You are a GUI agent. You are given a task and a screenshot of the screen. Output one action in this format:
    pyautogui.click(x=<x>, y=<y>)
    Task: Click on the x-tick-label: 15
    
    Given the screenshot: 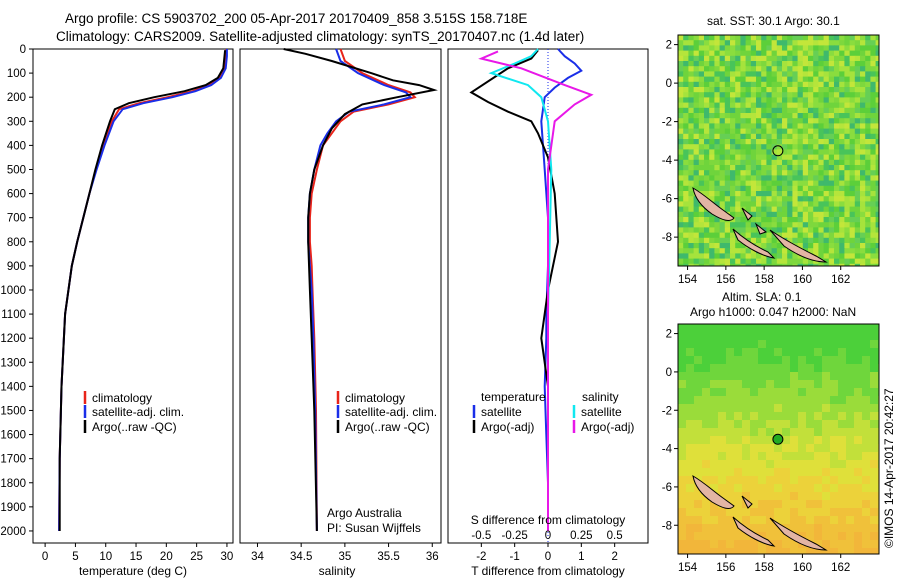 What is the action you would take?
    pyautogui.click(x=136, y=557)
    